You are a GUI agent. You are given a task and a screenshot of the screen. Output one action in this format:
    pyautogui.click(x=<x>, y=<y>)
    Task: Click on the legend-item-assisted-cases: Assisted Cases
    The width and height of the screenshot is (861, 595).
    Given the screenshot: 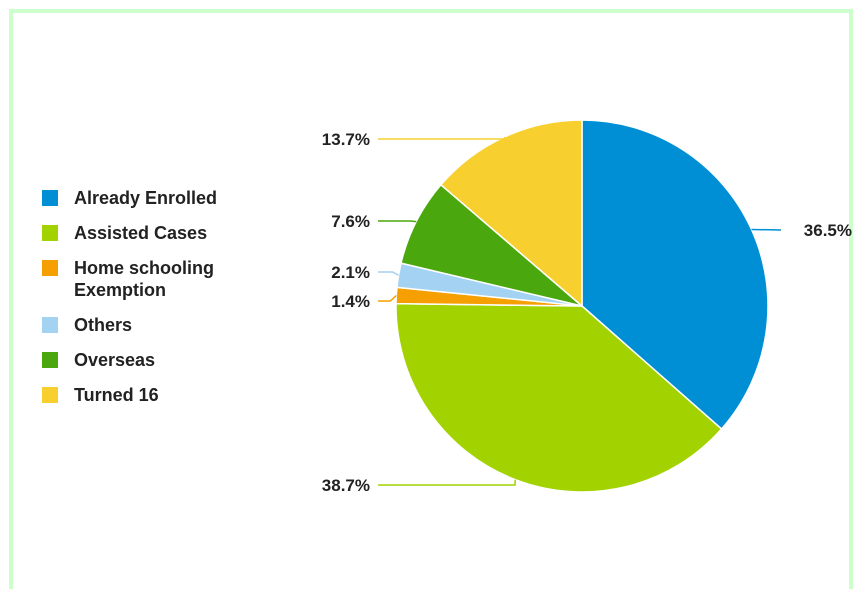 What is the action you would take?
    pyautogui.click(x=162, y=233)
    